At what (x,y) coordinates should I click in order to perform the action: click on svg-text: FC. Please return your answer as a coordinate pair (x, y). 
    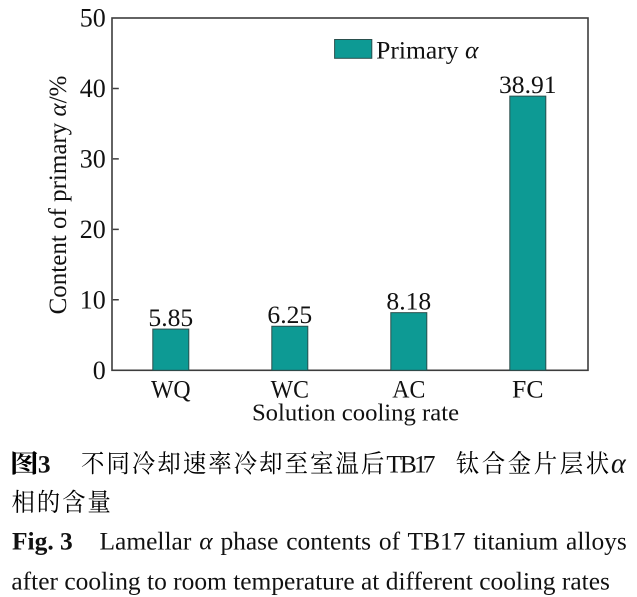
    Looking at the image, I should click on (528, 388).